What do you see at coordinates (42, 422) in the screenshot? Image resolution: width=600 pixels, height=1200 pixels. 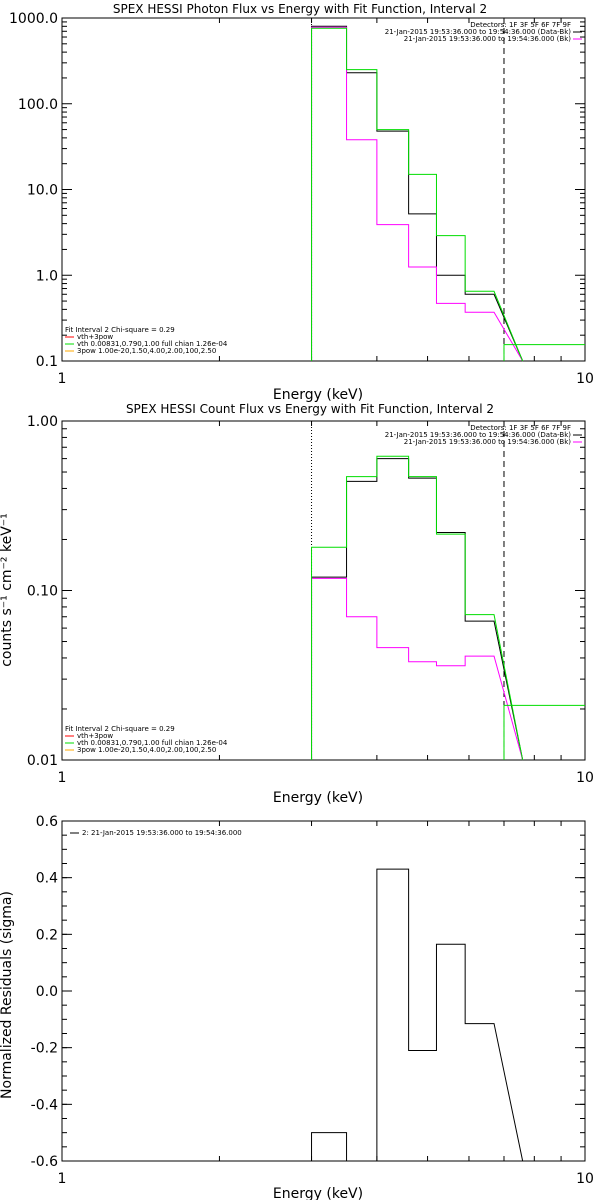 I see `y-tick-label: 1.00` at bounding box center [42, 422].